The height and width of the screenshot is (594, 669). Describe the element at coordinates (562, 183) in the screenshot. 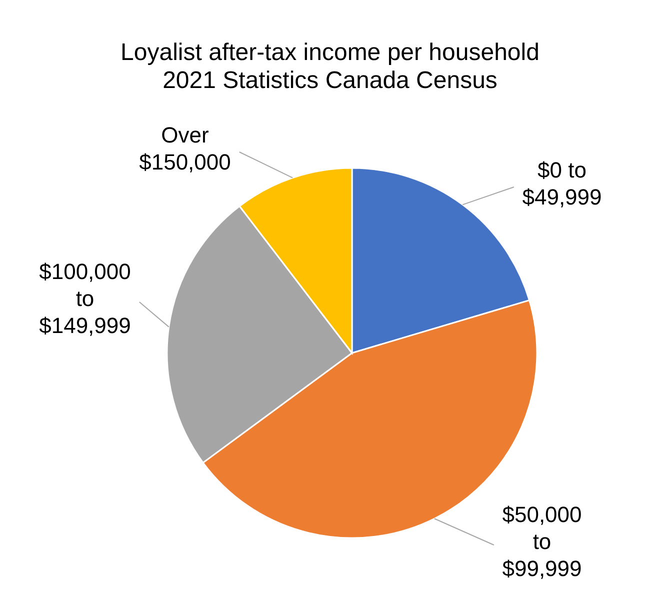

I see `slice-label: $0 to $49,999` at that location.